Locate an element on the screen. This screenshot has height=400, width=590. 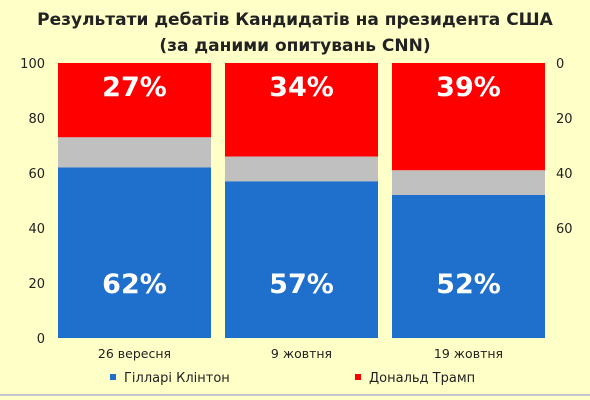
data-label: 57% is located at coordinates (301, 284).